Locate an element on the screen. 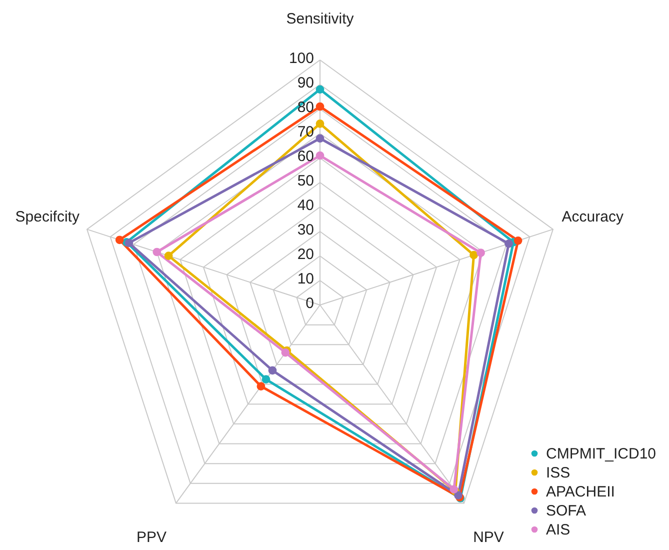  y-tick-label: 20 is located at coordinates (305, 254).